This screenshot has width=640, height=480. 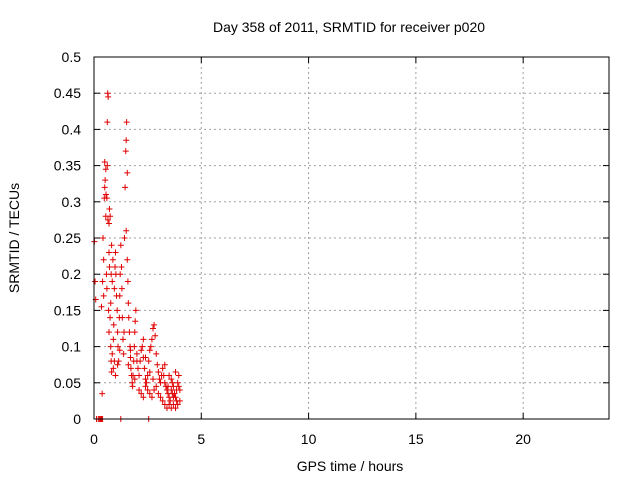 I want to click on x-tick-labels: 0 5 10 15 20, so click(x=310, y=439).